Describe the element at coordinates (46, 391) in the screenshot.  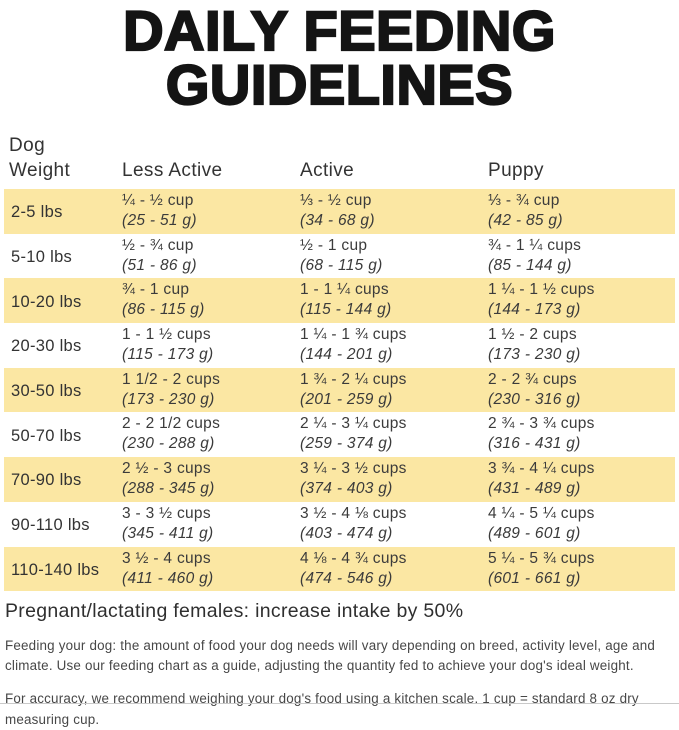
I see `weight-cell: 30-50 lbs` at that location.